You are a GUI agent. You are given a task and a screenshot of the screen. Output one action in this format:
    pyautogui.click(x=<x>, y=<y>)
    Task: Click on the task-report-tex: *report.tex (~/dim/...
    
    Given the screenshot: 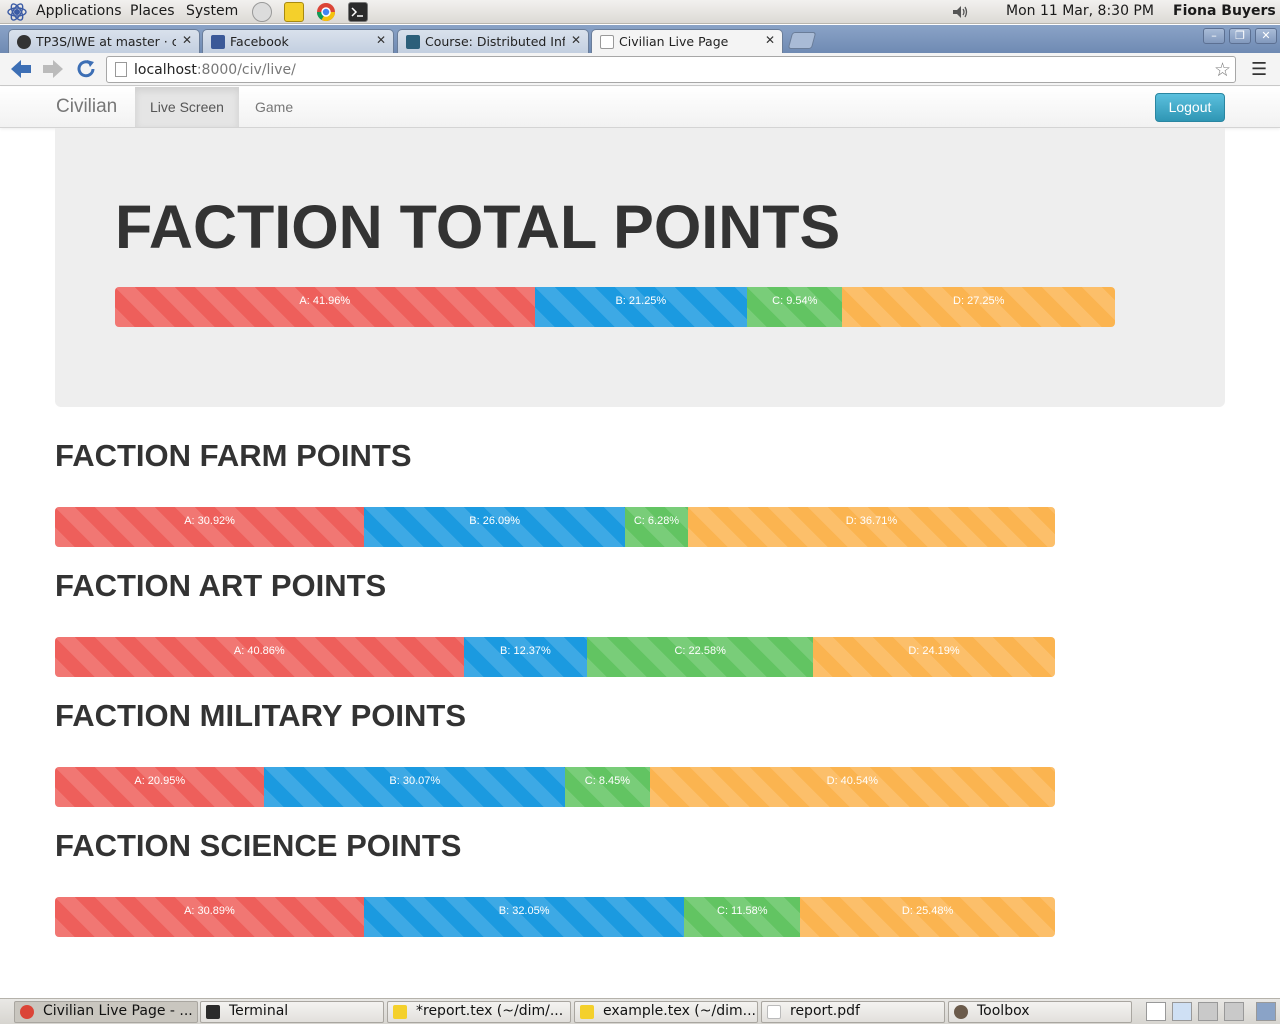 What is the action you would take?
    pyautogui.click(x=479, y=1012)
    